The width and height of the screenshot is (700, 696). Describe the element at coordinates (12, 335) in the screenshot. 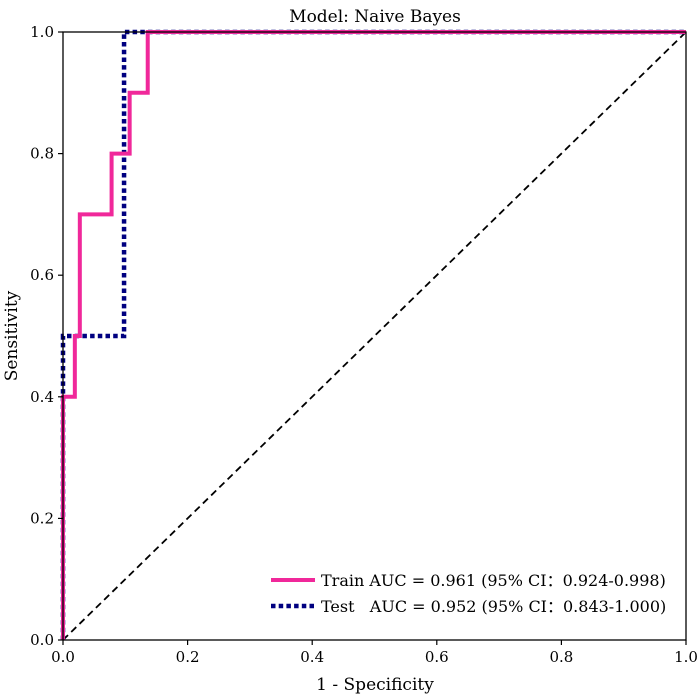

I see `y-axis-title: Sensitivity` at that location.